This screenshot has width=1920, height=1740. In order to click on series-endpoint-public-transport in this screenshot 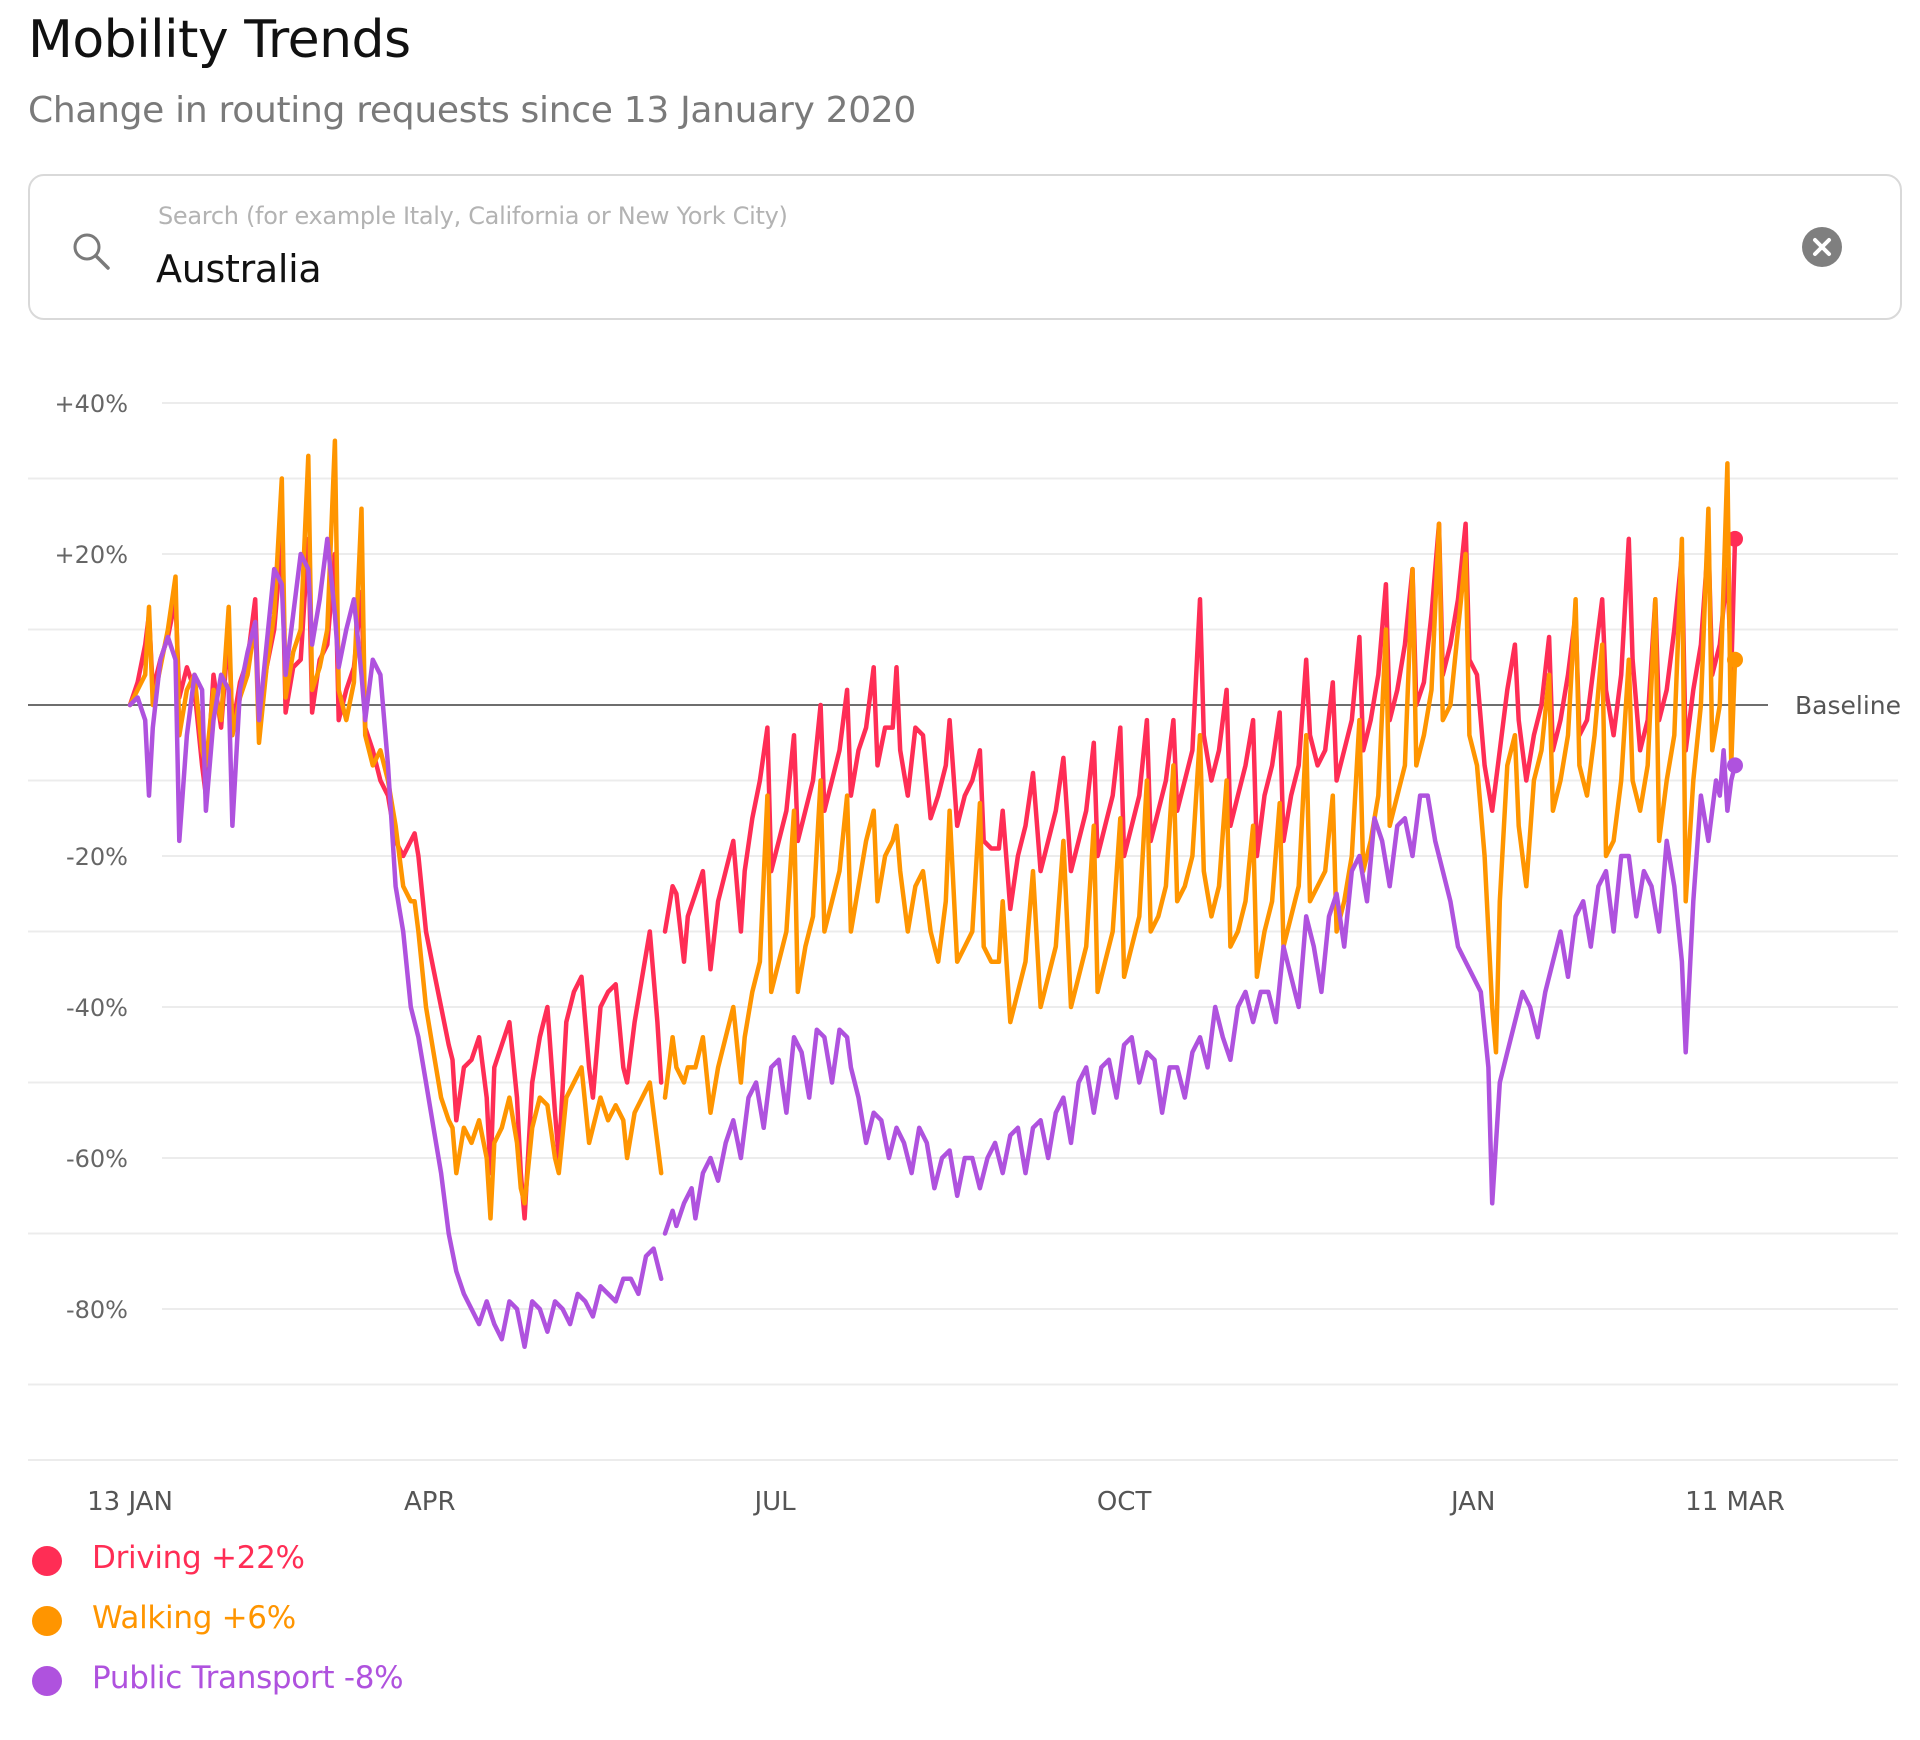, I will do `click(1735, 765)`.